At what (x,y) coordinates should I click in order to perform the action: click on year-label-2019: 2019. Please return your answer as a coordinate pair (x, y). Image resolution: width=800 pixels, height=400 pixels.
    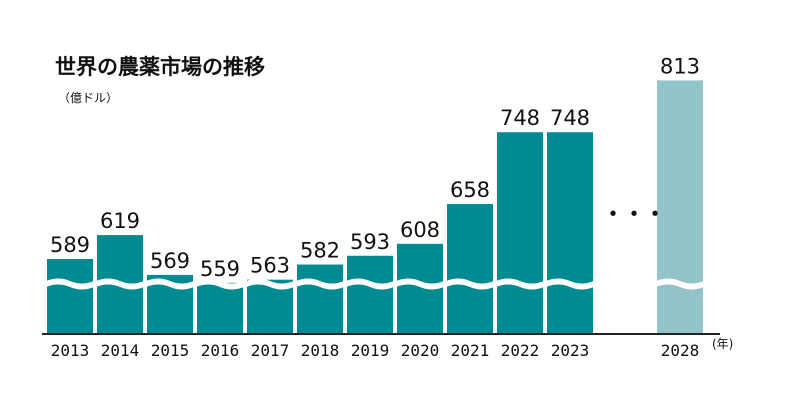
    Looking at the image, I should click on (370, 350).